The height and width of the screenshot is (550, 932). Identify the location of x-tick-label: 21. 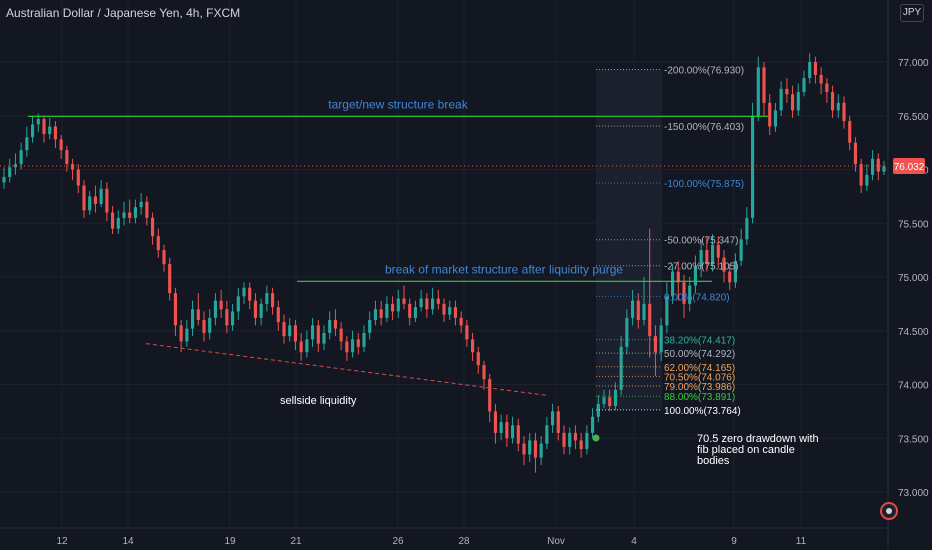
(296, 541).